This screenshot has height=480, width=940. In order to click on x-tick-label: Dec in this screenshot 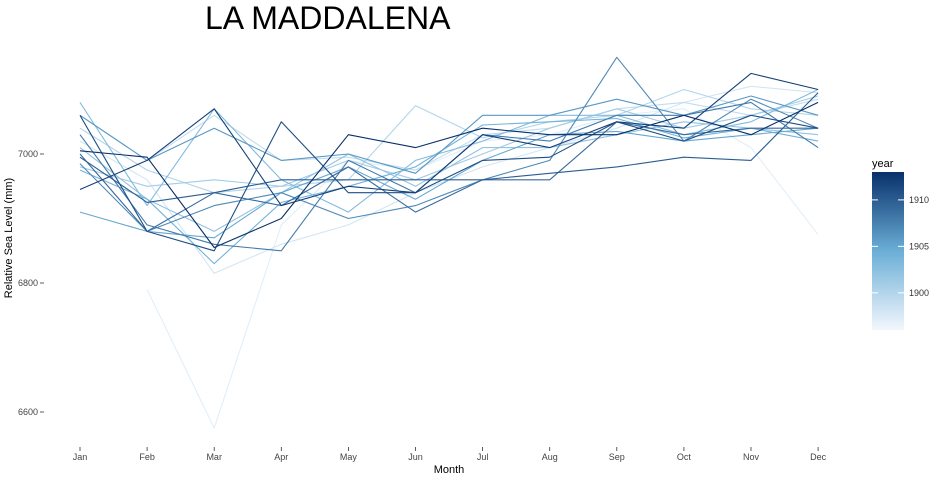, I will do `click(818, 457)`.